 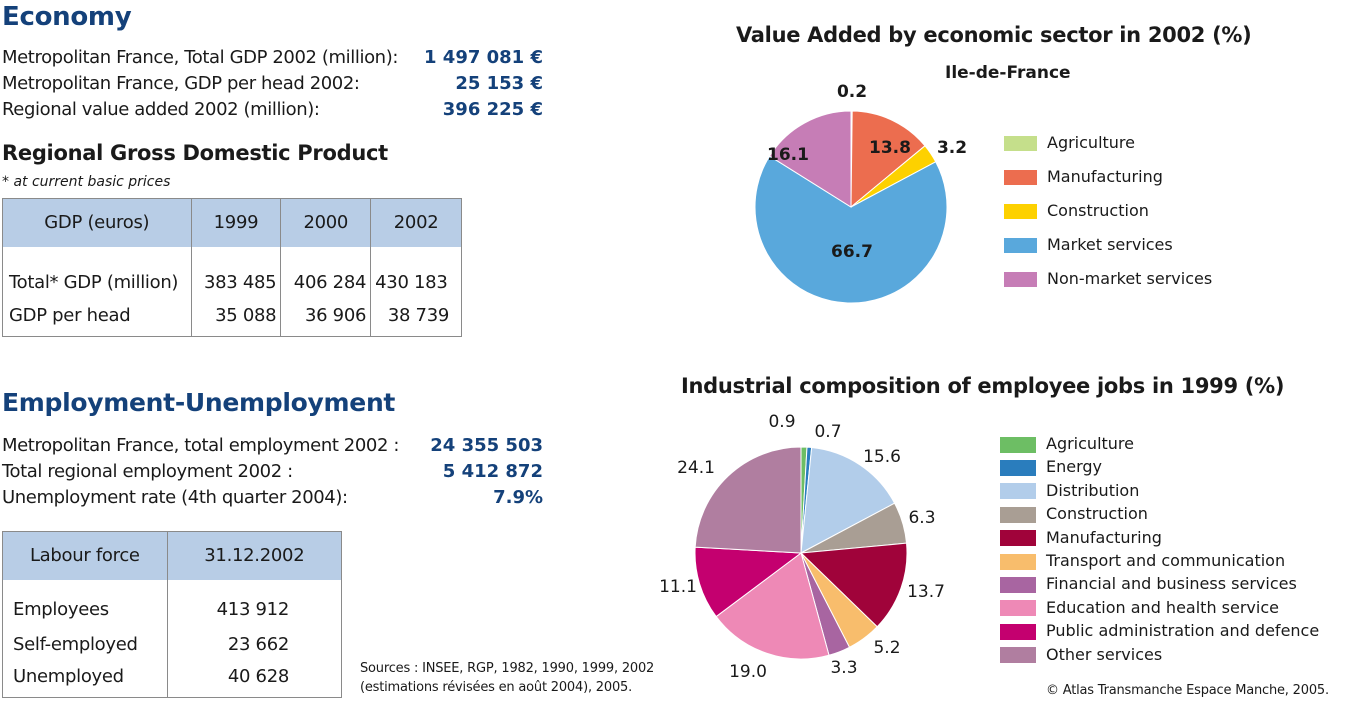 I want to click on economy-value-total-gdp: 1 497 081 €, so click(x=483, y=57).